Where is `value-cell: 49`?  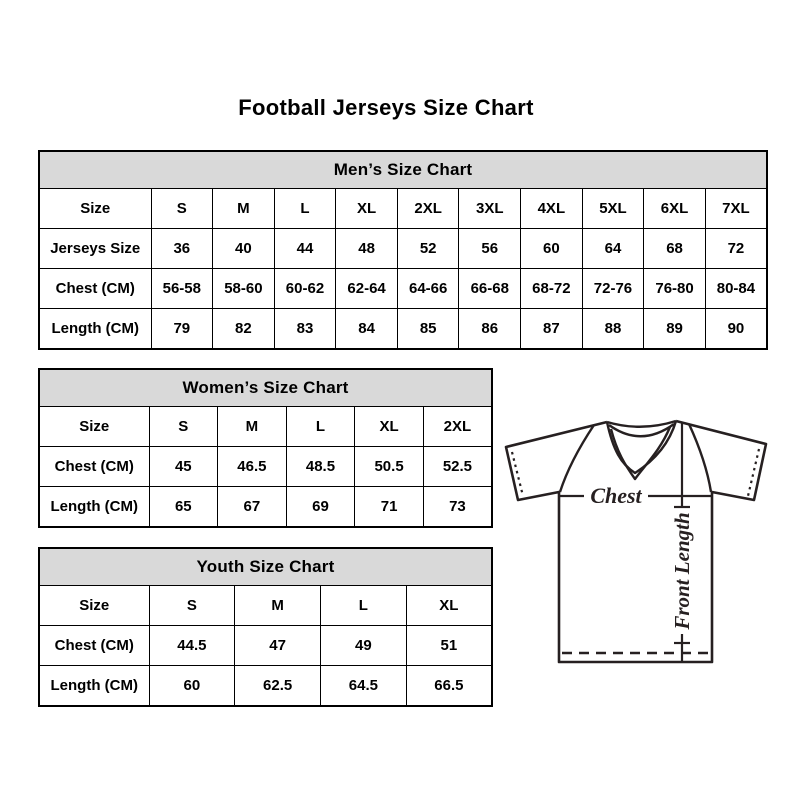 value-cell: 49 is located at coordinates (363, 645).